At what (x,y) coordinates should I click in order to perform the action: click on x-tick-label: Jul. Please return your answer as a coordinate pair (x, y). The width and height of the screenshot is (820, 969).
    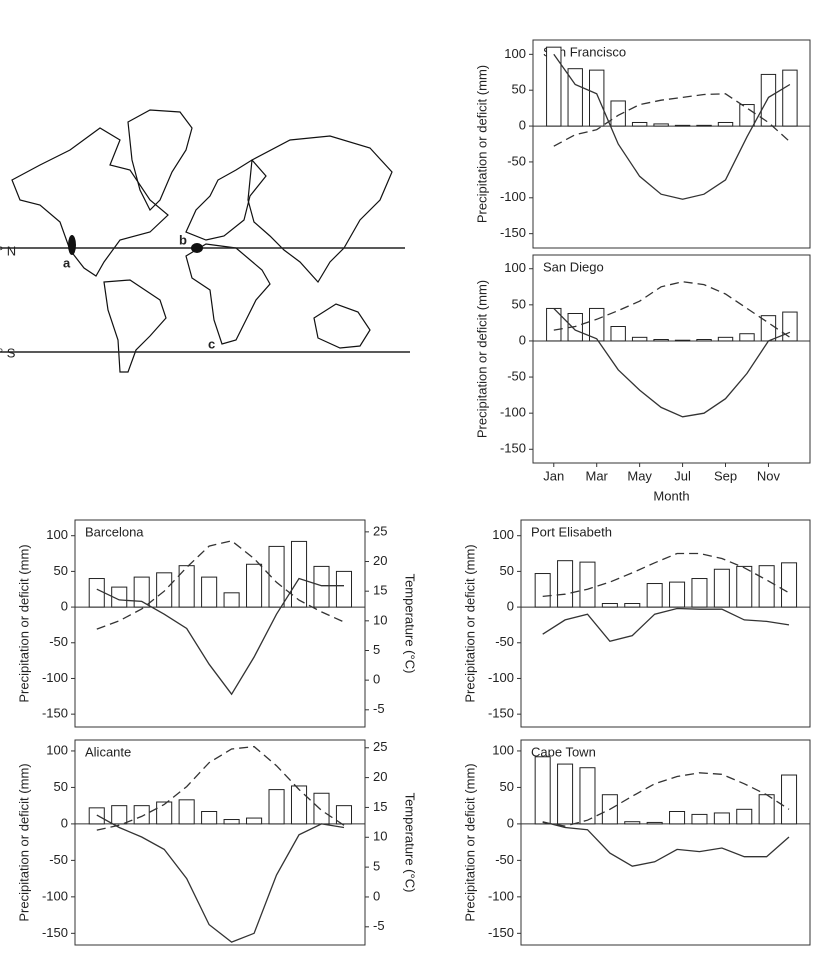
    Looking at the image, I should click on (682, 475).